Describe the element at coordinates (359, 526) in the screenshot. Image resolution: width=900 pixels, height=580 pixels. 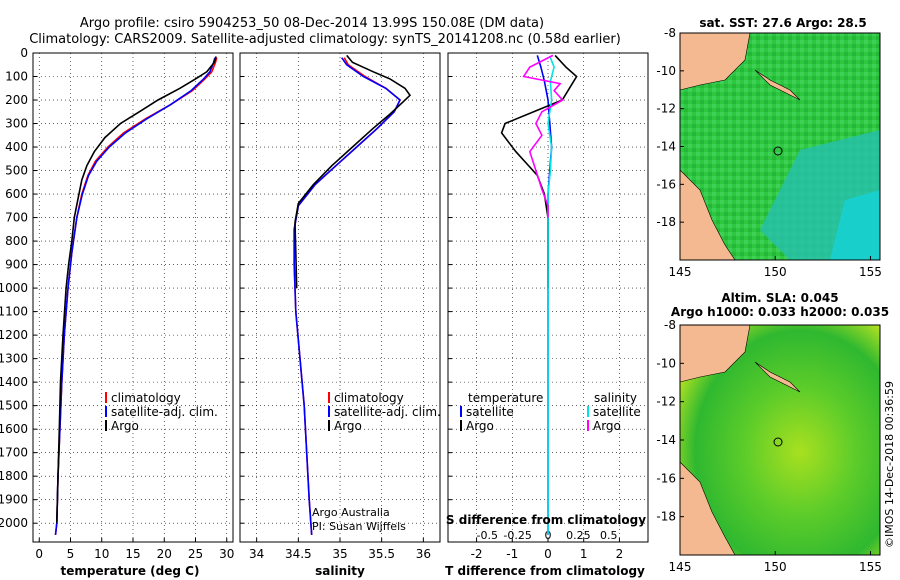
I see `annotation-line2: PI: Susan Wijffels` at that location.